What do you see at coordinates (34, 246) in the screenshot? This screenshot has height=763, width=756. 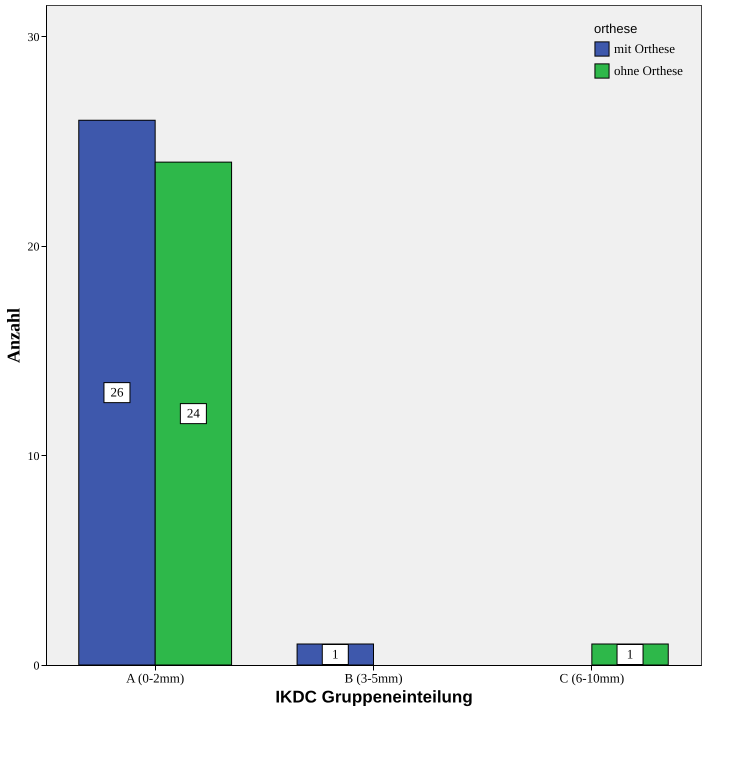 I see `y-tick-label: 20` at bounding box center [34, 246].